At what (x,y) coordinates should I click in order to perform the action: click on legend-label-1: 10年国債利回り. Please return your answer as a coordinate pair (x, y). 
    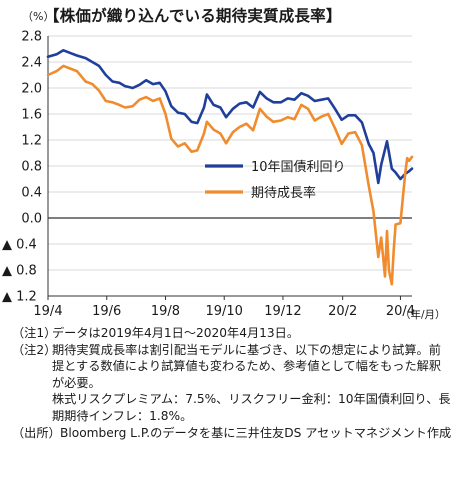
    Looking at the image, I should click on (298, 167).